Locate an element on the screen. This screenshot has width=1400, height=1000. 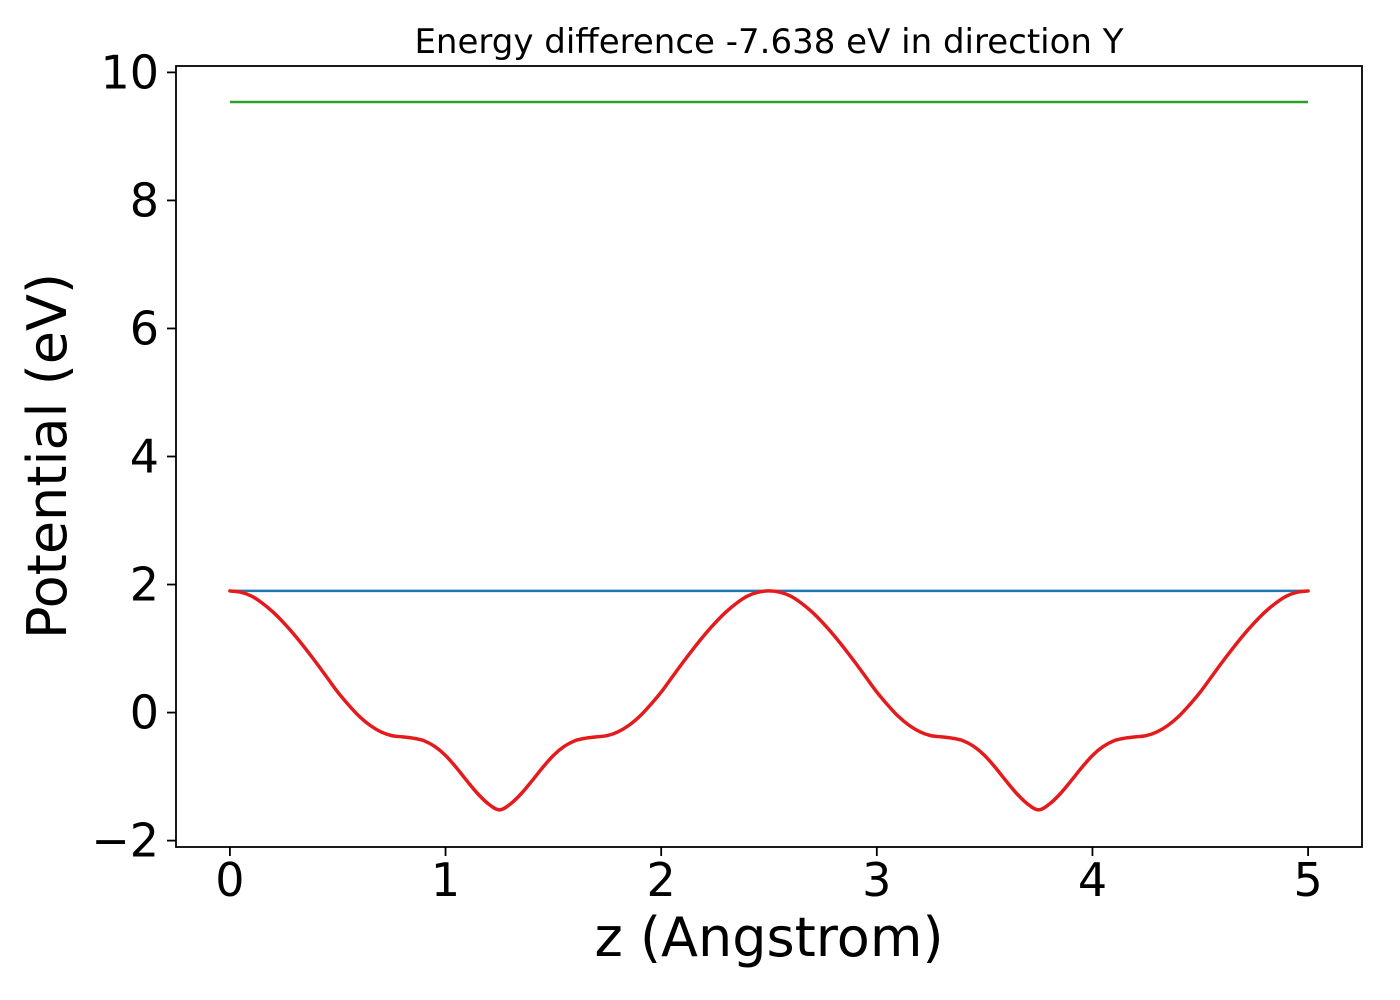
y-tick-label: 8 is located at coordinates (144, 200).